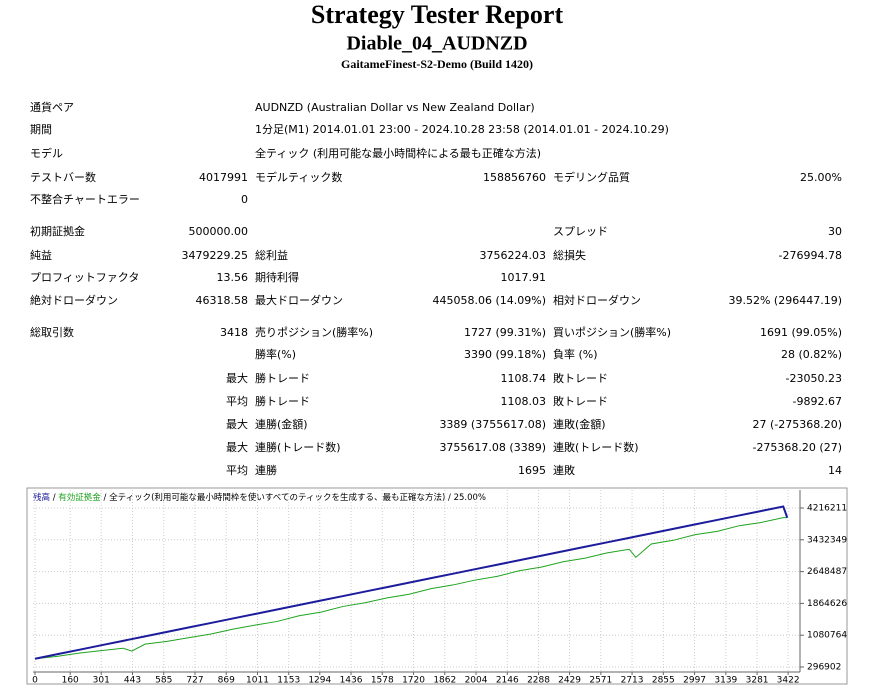  What do you see at coordinates (222, 300) in the screenshot?
I see `cell-value: 46318.58` at bounding box center [222, 300].